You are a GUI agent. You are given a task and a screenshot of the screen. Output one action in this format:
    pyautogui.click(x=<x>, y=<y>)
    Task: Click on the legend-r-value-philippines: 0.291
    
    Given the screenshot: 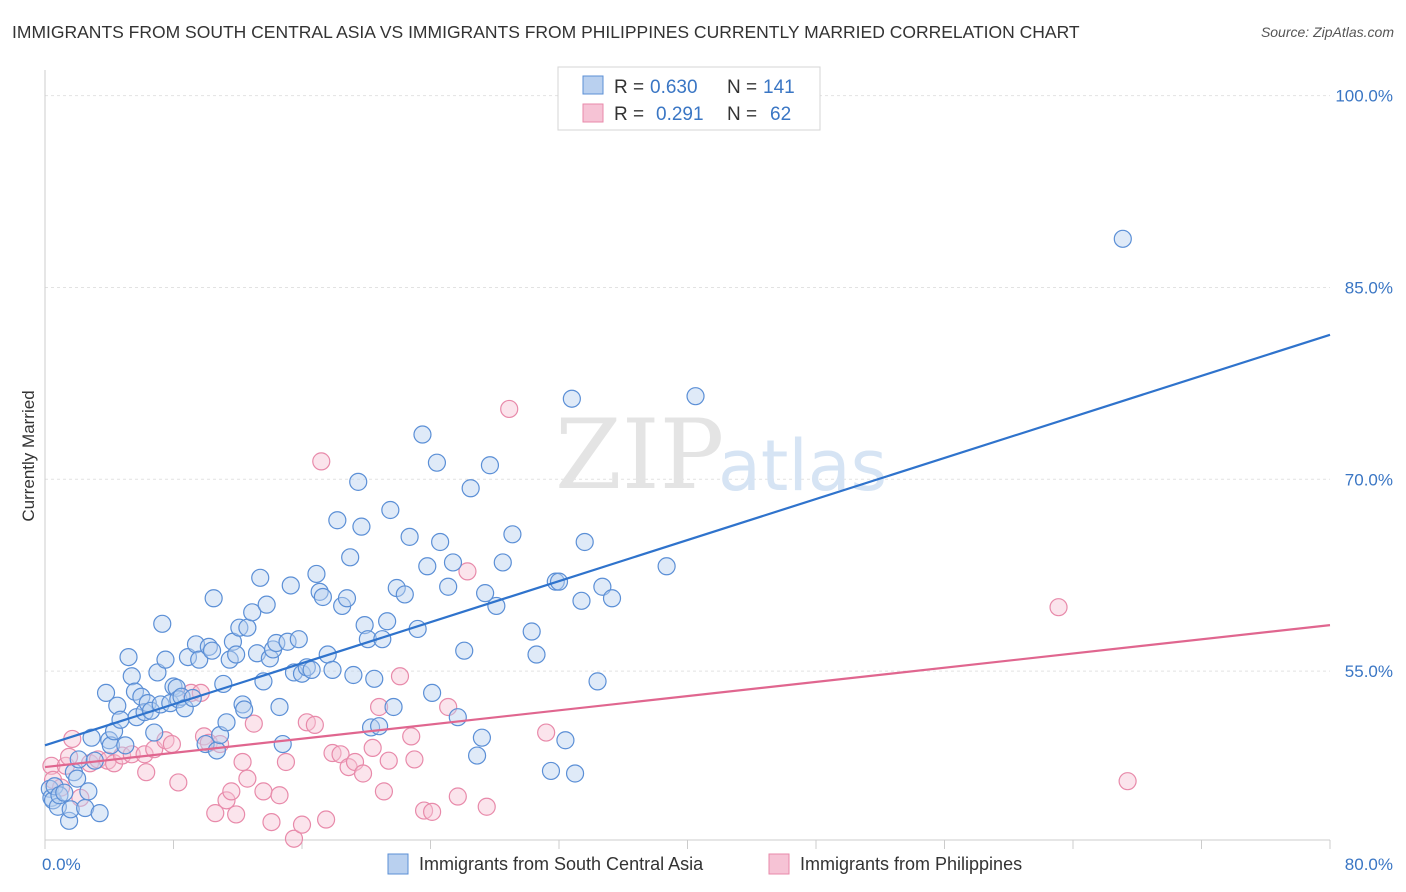 What is the action you would take?
    pyautogui.click(x=680, y=114)
    